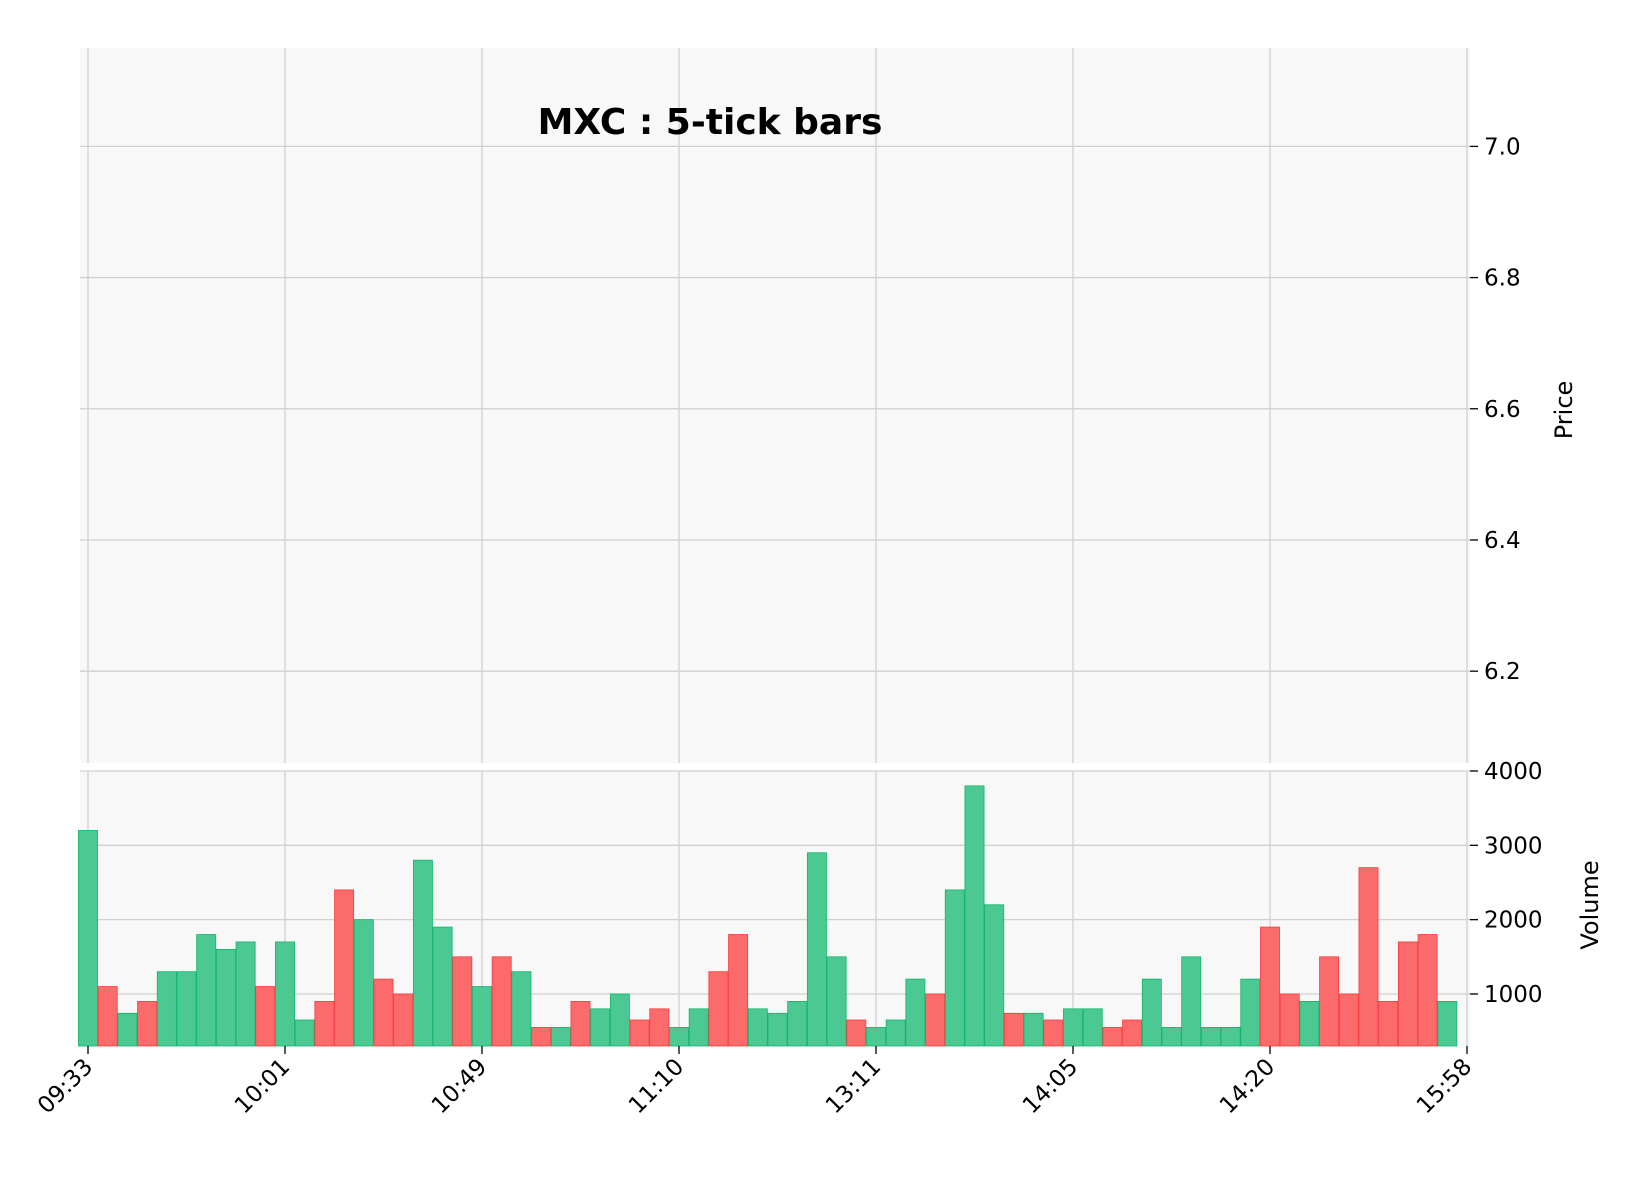  Describe the element at coordinates (1502, 672) in the screenshot. I see `price-tick-label: 6.2` at that location.